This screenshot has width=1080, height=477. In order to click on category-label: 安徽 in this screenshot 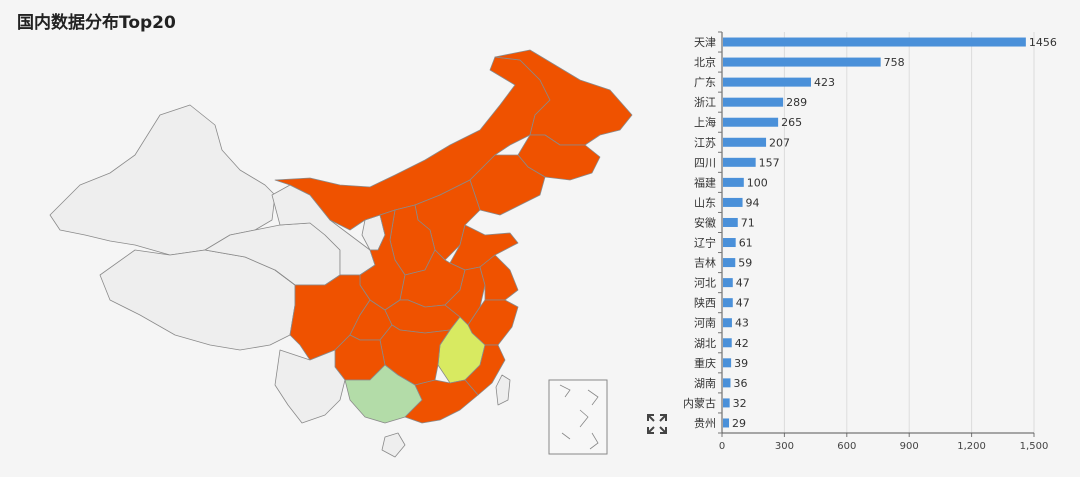, I will do `click(705, 222)`.